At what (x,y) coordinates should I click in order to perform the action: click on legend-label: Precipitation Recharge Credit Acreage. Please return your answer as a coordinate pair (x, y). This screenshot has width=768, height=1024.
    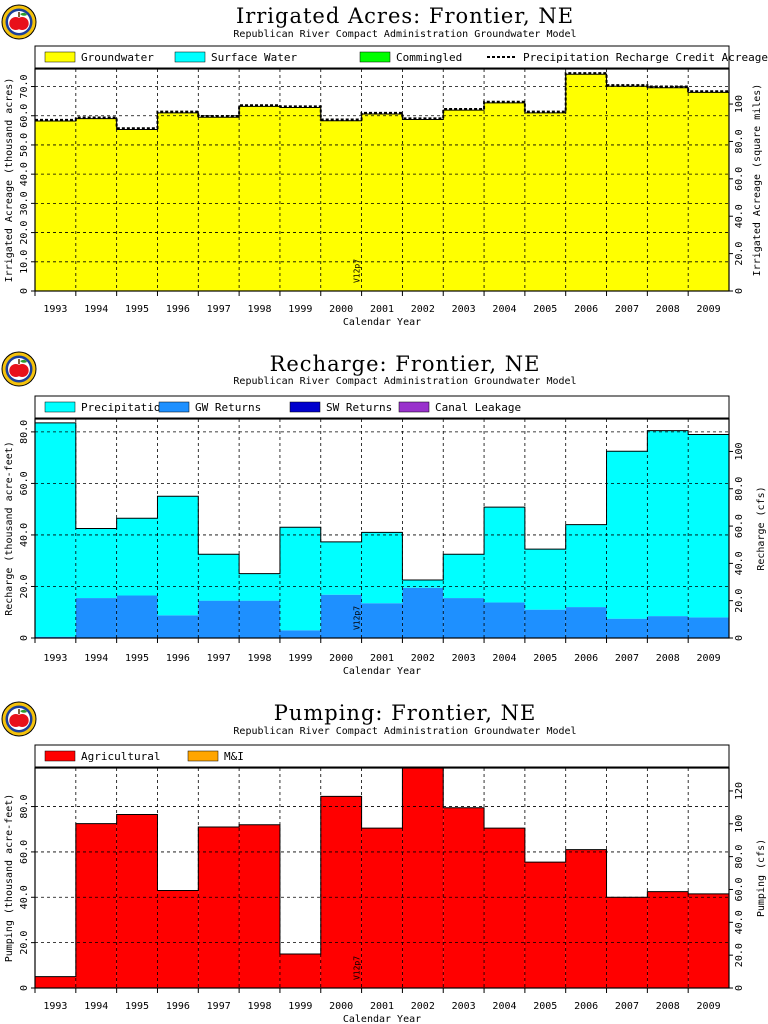
    Looking at the image, I should click on (645, 57).